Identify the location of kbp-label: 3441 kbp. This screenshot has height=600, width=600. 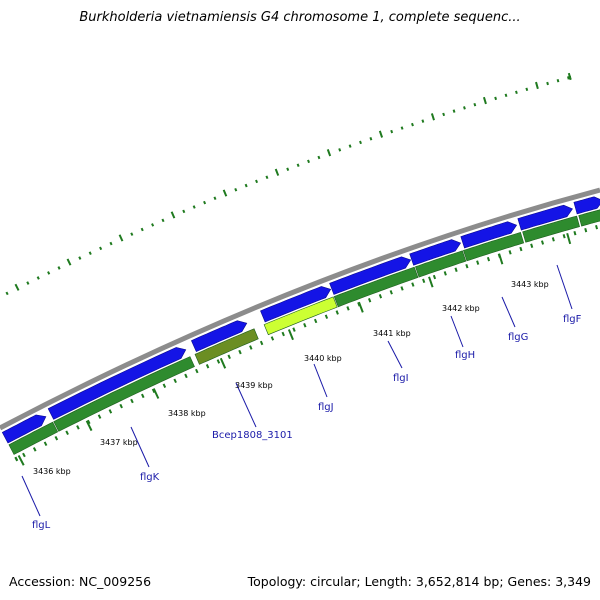
(392, 333).